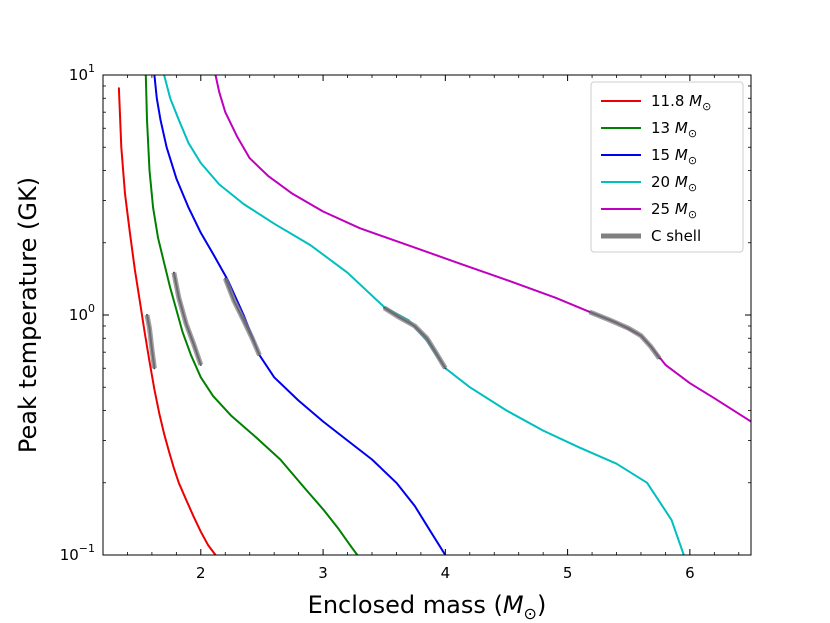 Image resolution: width=830 pixels, height=623 pixels. I want to click on x-tick-label-4: 6, so click(690, 573).